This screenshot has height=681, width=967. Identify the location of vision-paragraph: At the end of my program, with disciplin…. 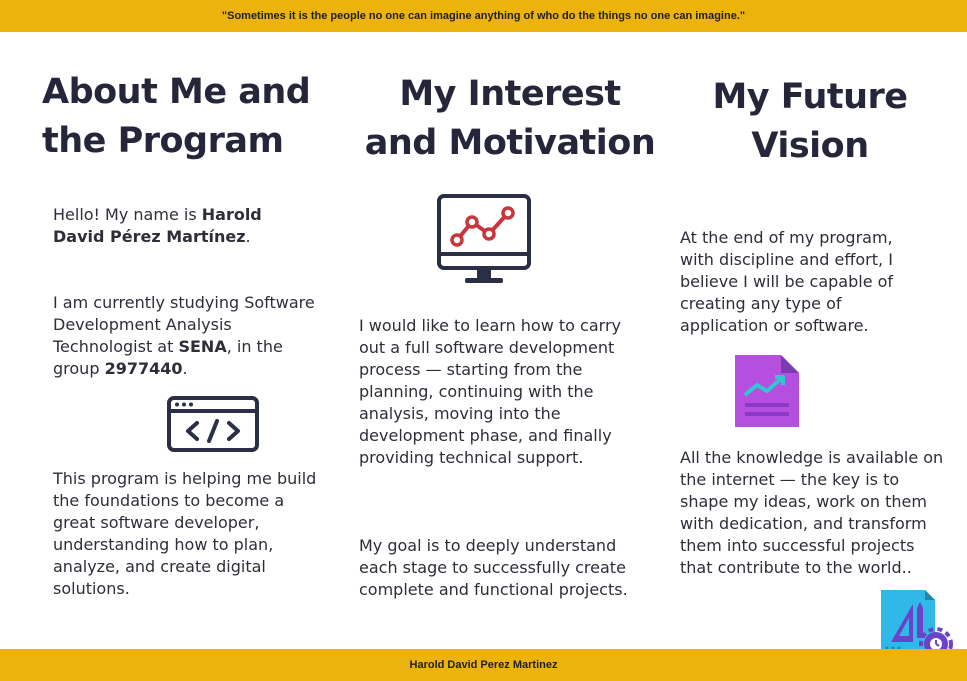
(787, 281).